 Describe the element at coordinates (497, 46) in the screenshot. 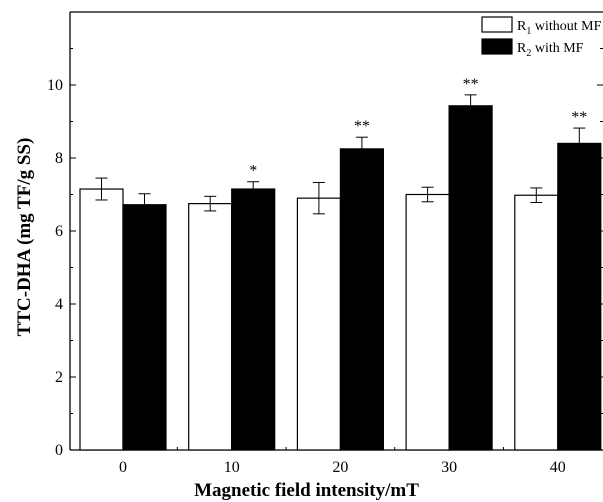

I see `legend-swatch-series2` at that location.